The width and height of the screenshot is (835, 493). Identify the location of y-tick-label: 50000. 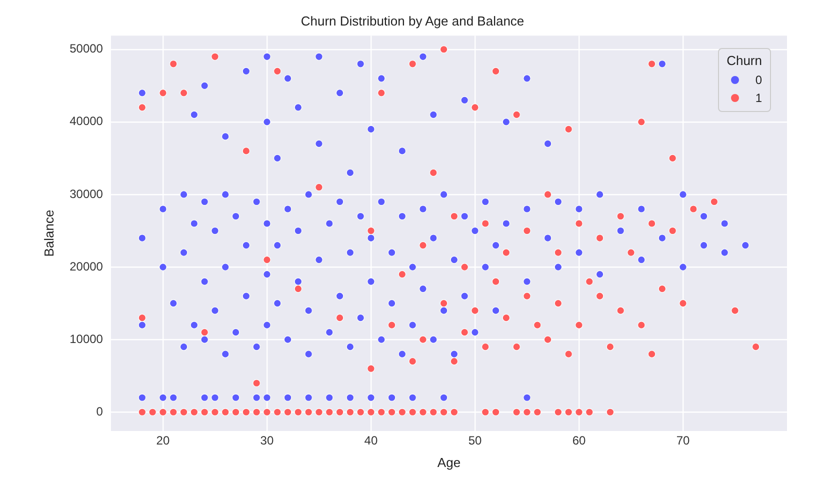
(87, 49).